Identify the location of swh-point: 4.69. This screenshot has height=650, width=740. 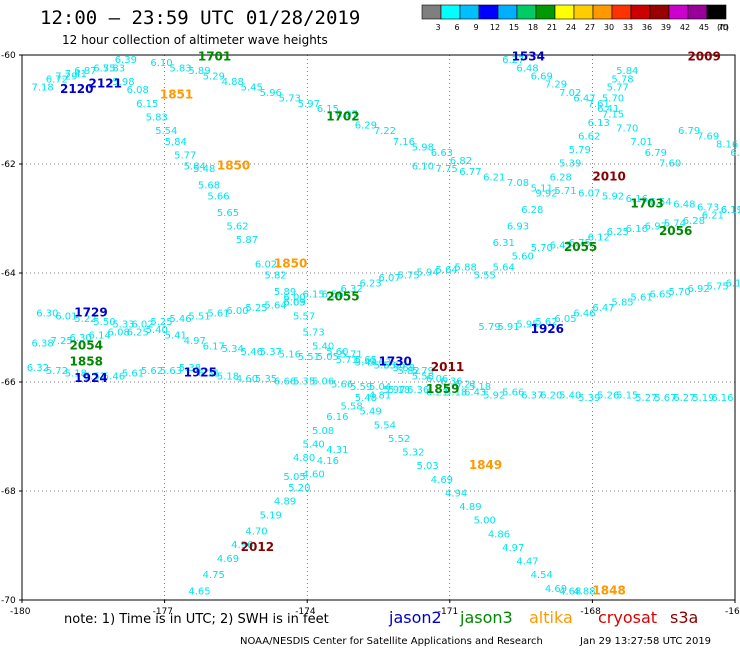
(442, 480).